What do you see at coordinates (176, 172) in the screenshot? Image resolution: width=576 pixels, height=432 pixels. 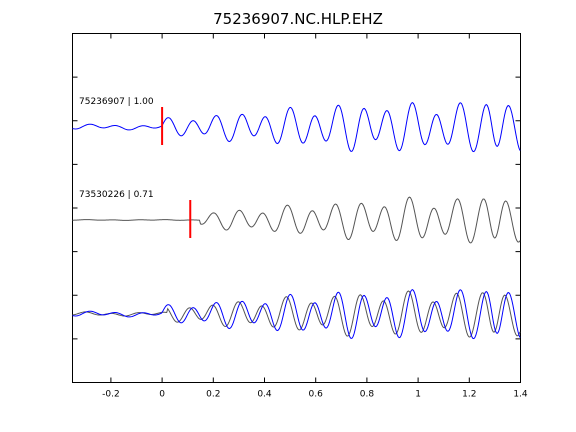 I see `pick-markers` at bounding box center [176, 172].